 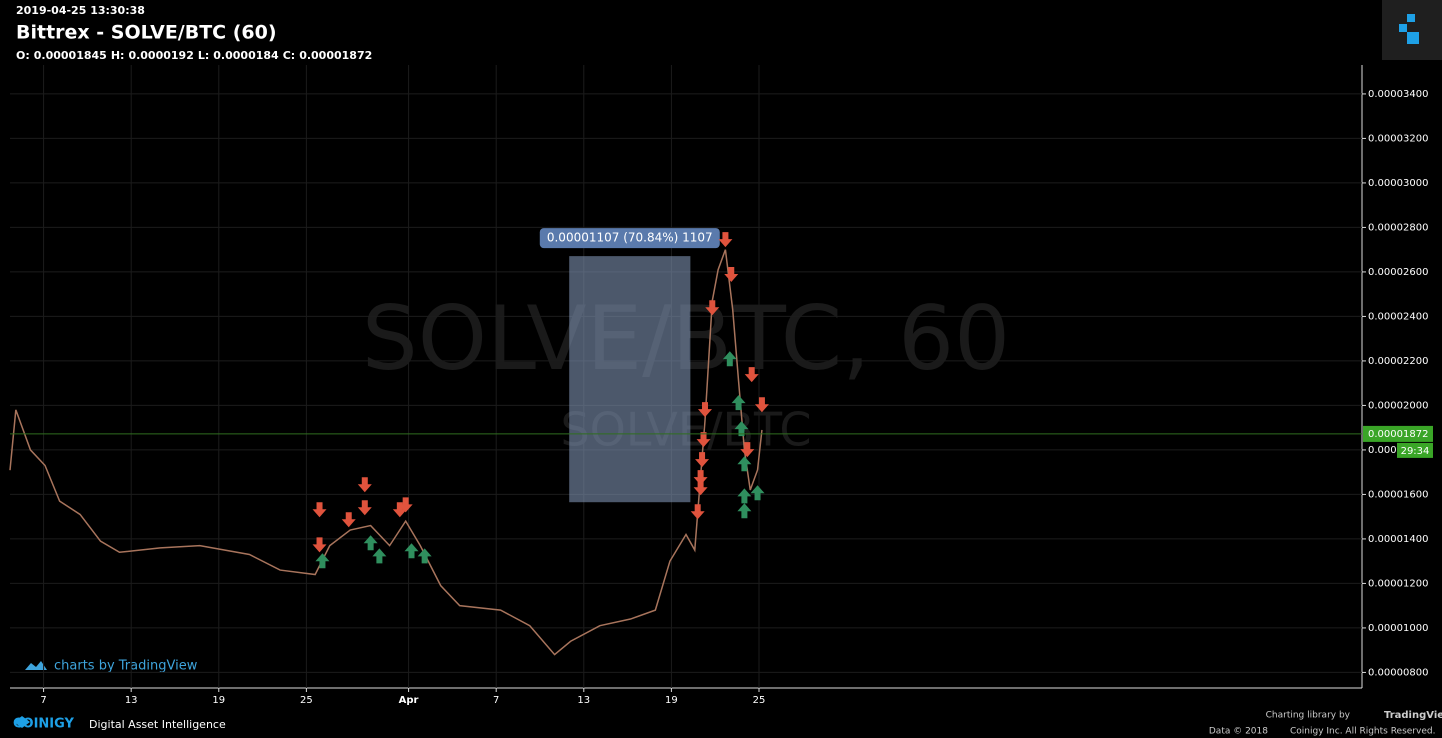 I want to click on last-price-label: 0.00001872, so click(x=1398, y=434).